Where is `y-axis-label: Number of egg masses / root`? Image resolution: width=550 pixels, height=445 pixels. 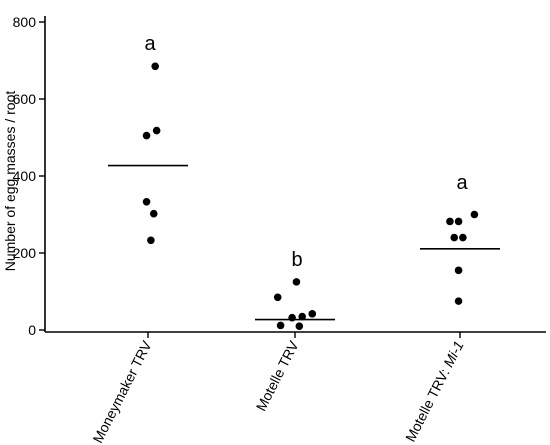
y-axis-label: Number of egg masses / root is located at coordinates (10, 181).